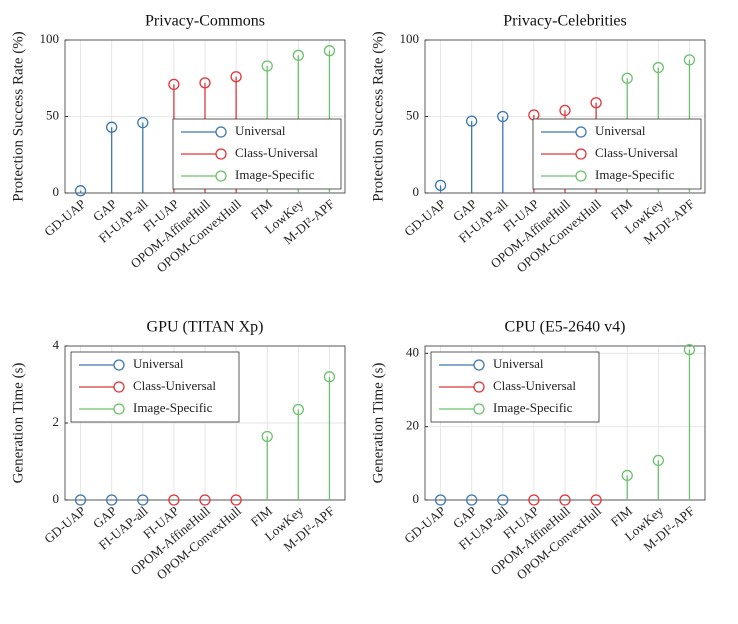 Image resolution: width=738 pixels, height=624 pixels. Describe the element at coordinates (205, 327) in the screenshot. I see `chart-title: GPU (TITAN Xp)` at that location.